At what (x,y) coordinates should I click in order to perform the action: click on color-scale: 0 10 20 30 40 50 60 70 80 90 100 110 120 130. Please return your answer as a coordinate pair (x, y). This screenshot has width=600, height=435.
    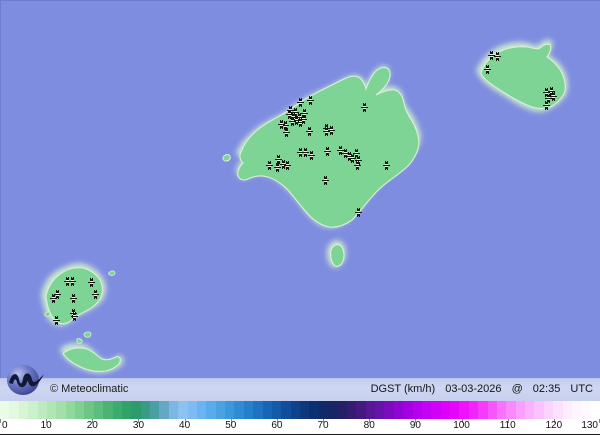
    Looking at the image, I should click on (300, 418).